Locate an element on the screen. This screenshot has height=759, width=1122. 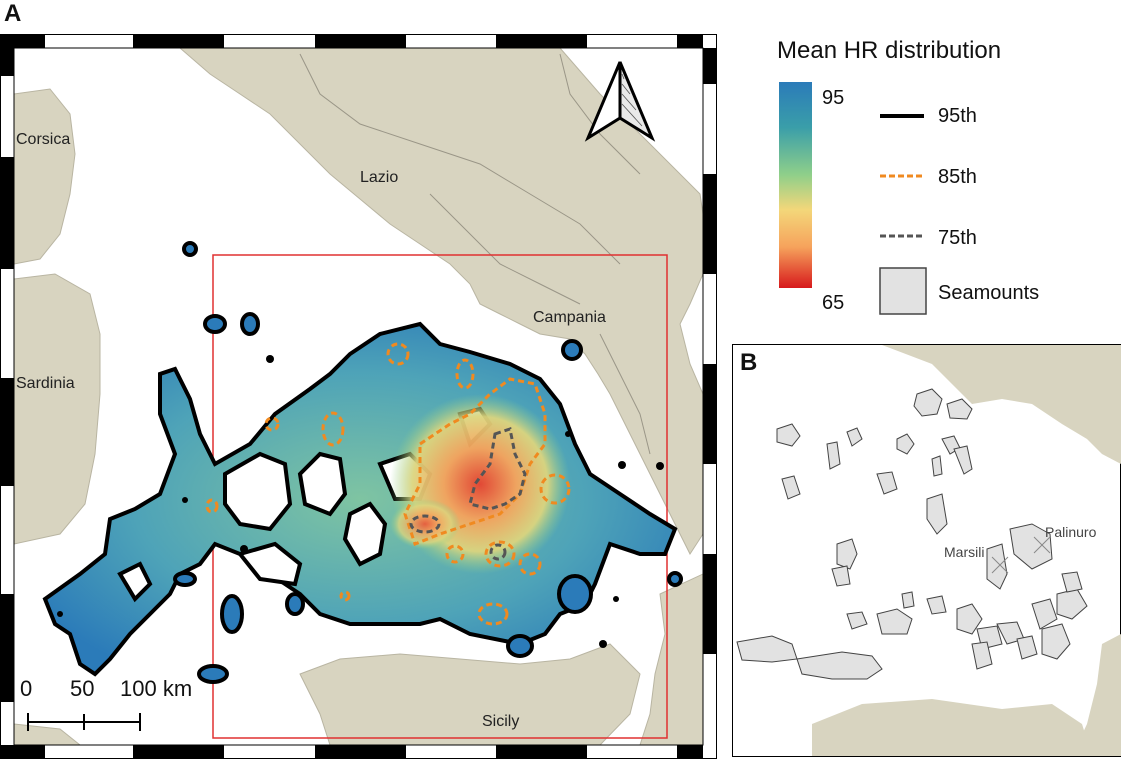
palinuro-marker-icon is located at coordinates (1042, 545).